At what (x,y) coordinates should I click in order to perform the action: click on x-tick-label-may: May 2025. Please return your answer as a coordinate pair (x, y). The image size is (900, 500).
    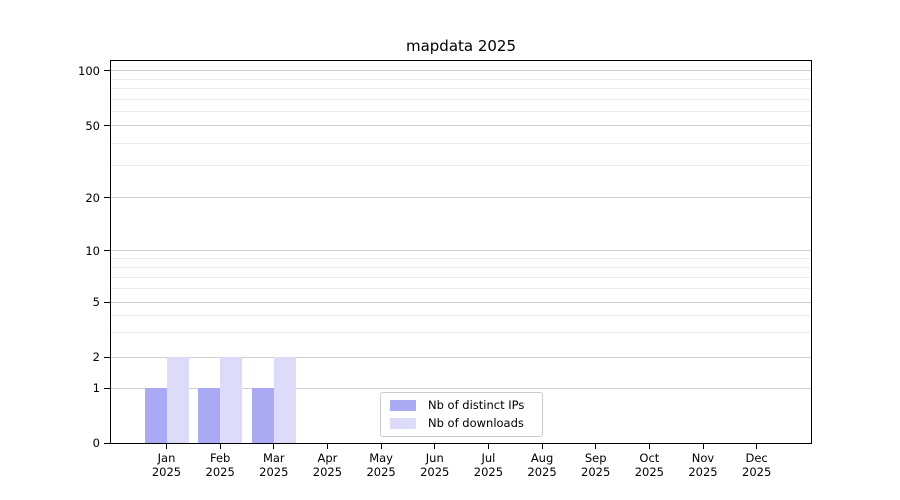
    Looking at the image, I should click on (381, 465).